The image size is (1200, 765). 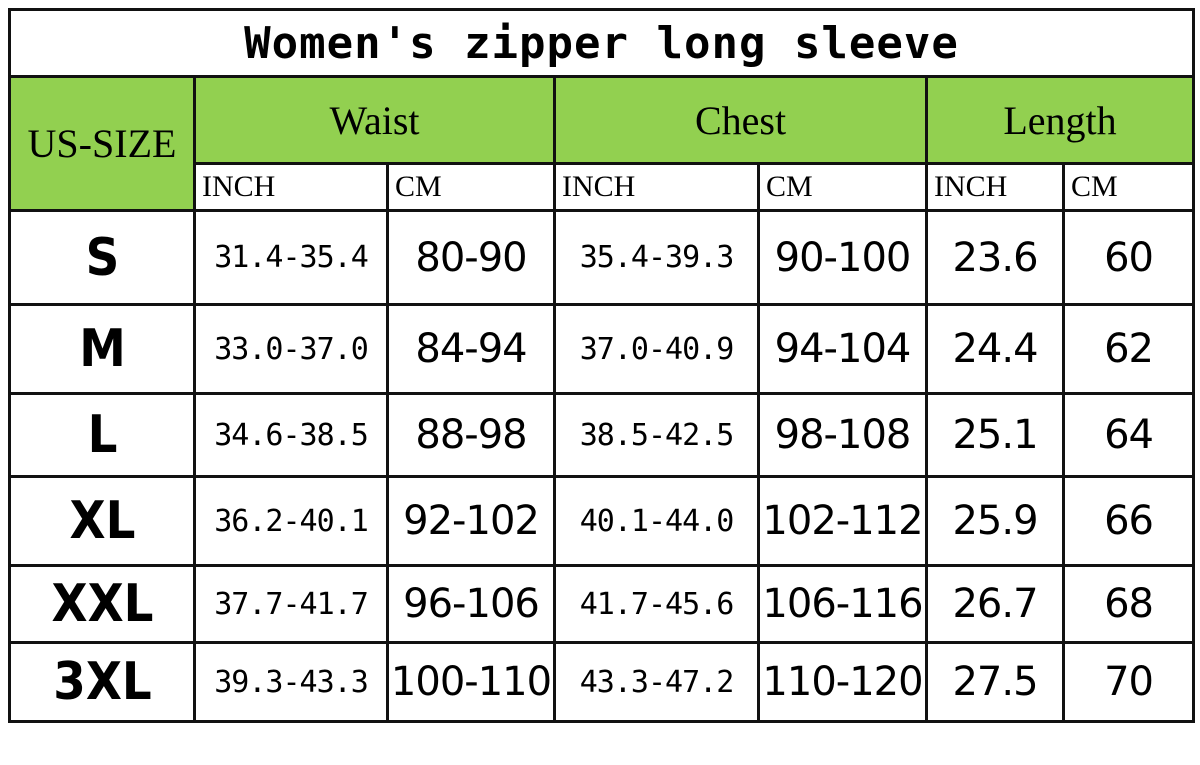 I want to click on cell-waist-cm: 92-102, so click(x=471, y=521).